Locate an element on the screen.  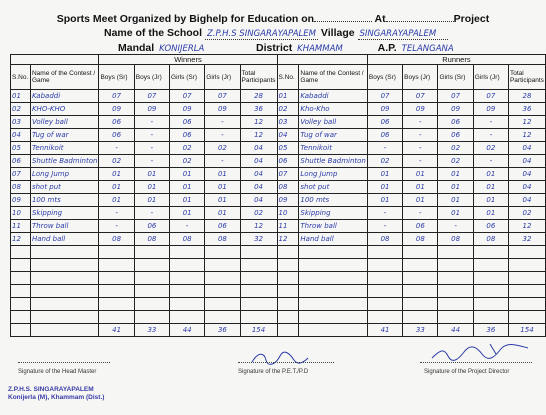
winners-total-cell: 32 is located at coordinates (258, 239).